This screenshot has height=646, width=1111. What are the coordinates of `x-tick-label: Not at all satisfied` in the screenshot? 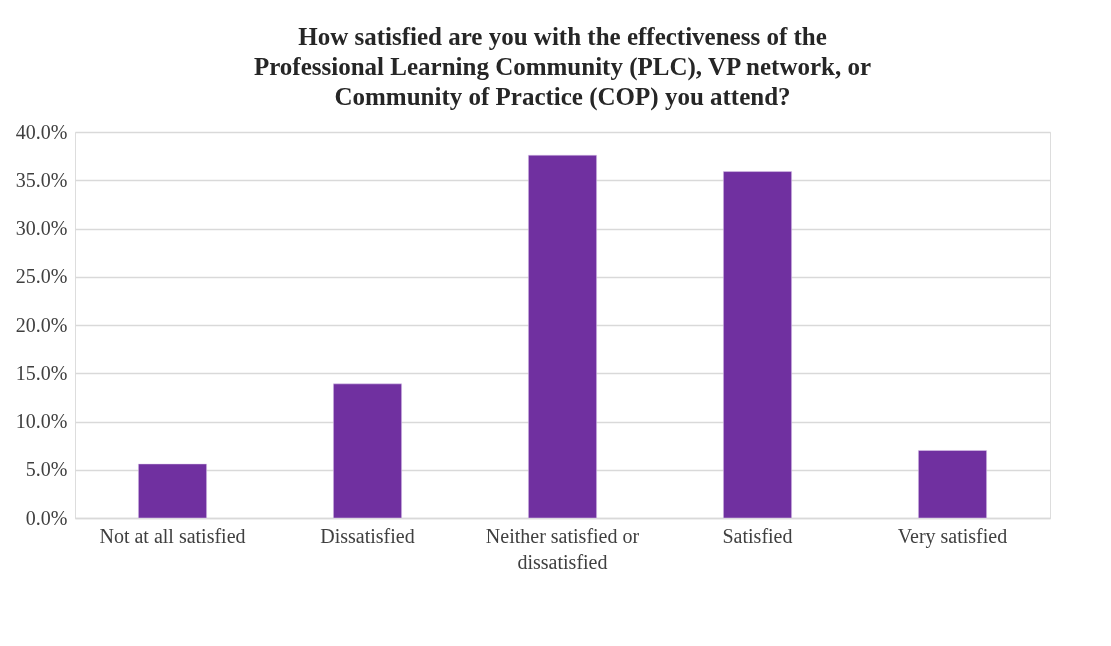 It's located at (172, 535).